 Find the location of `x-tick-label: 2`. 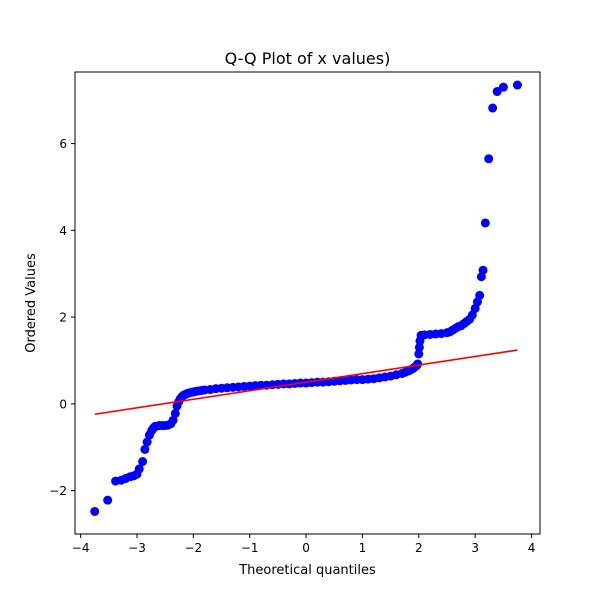

x-tick-label: 2 is located at coordinates (419, 548).